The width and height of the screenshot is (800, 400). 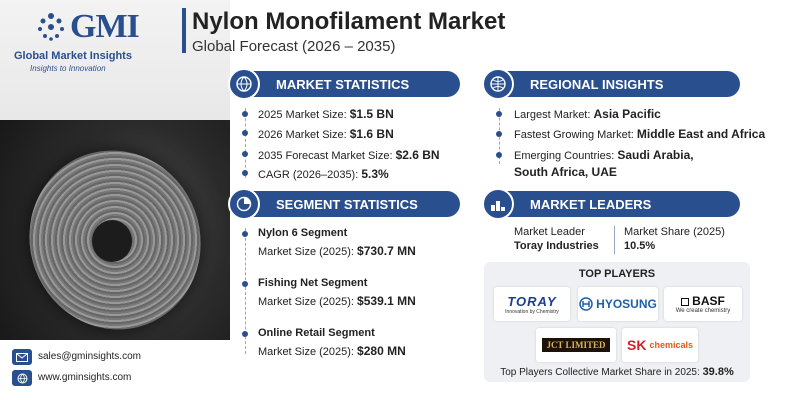 I want to click on sk-chemicals-logo: SK chemicals, so click(x=660, y=345).